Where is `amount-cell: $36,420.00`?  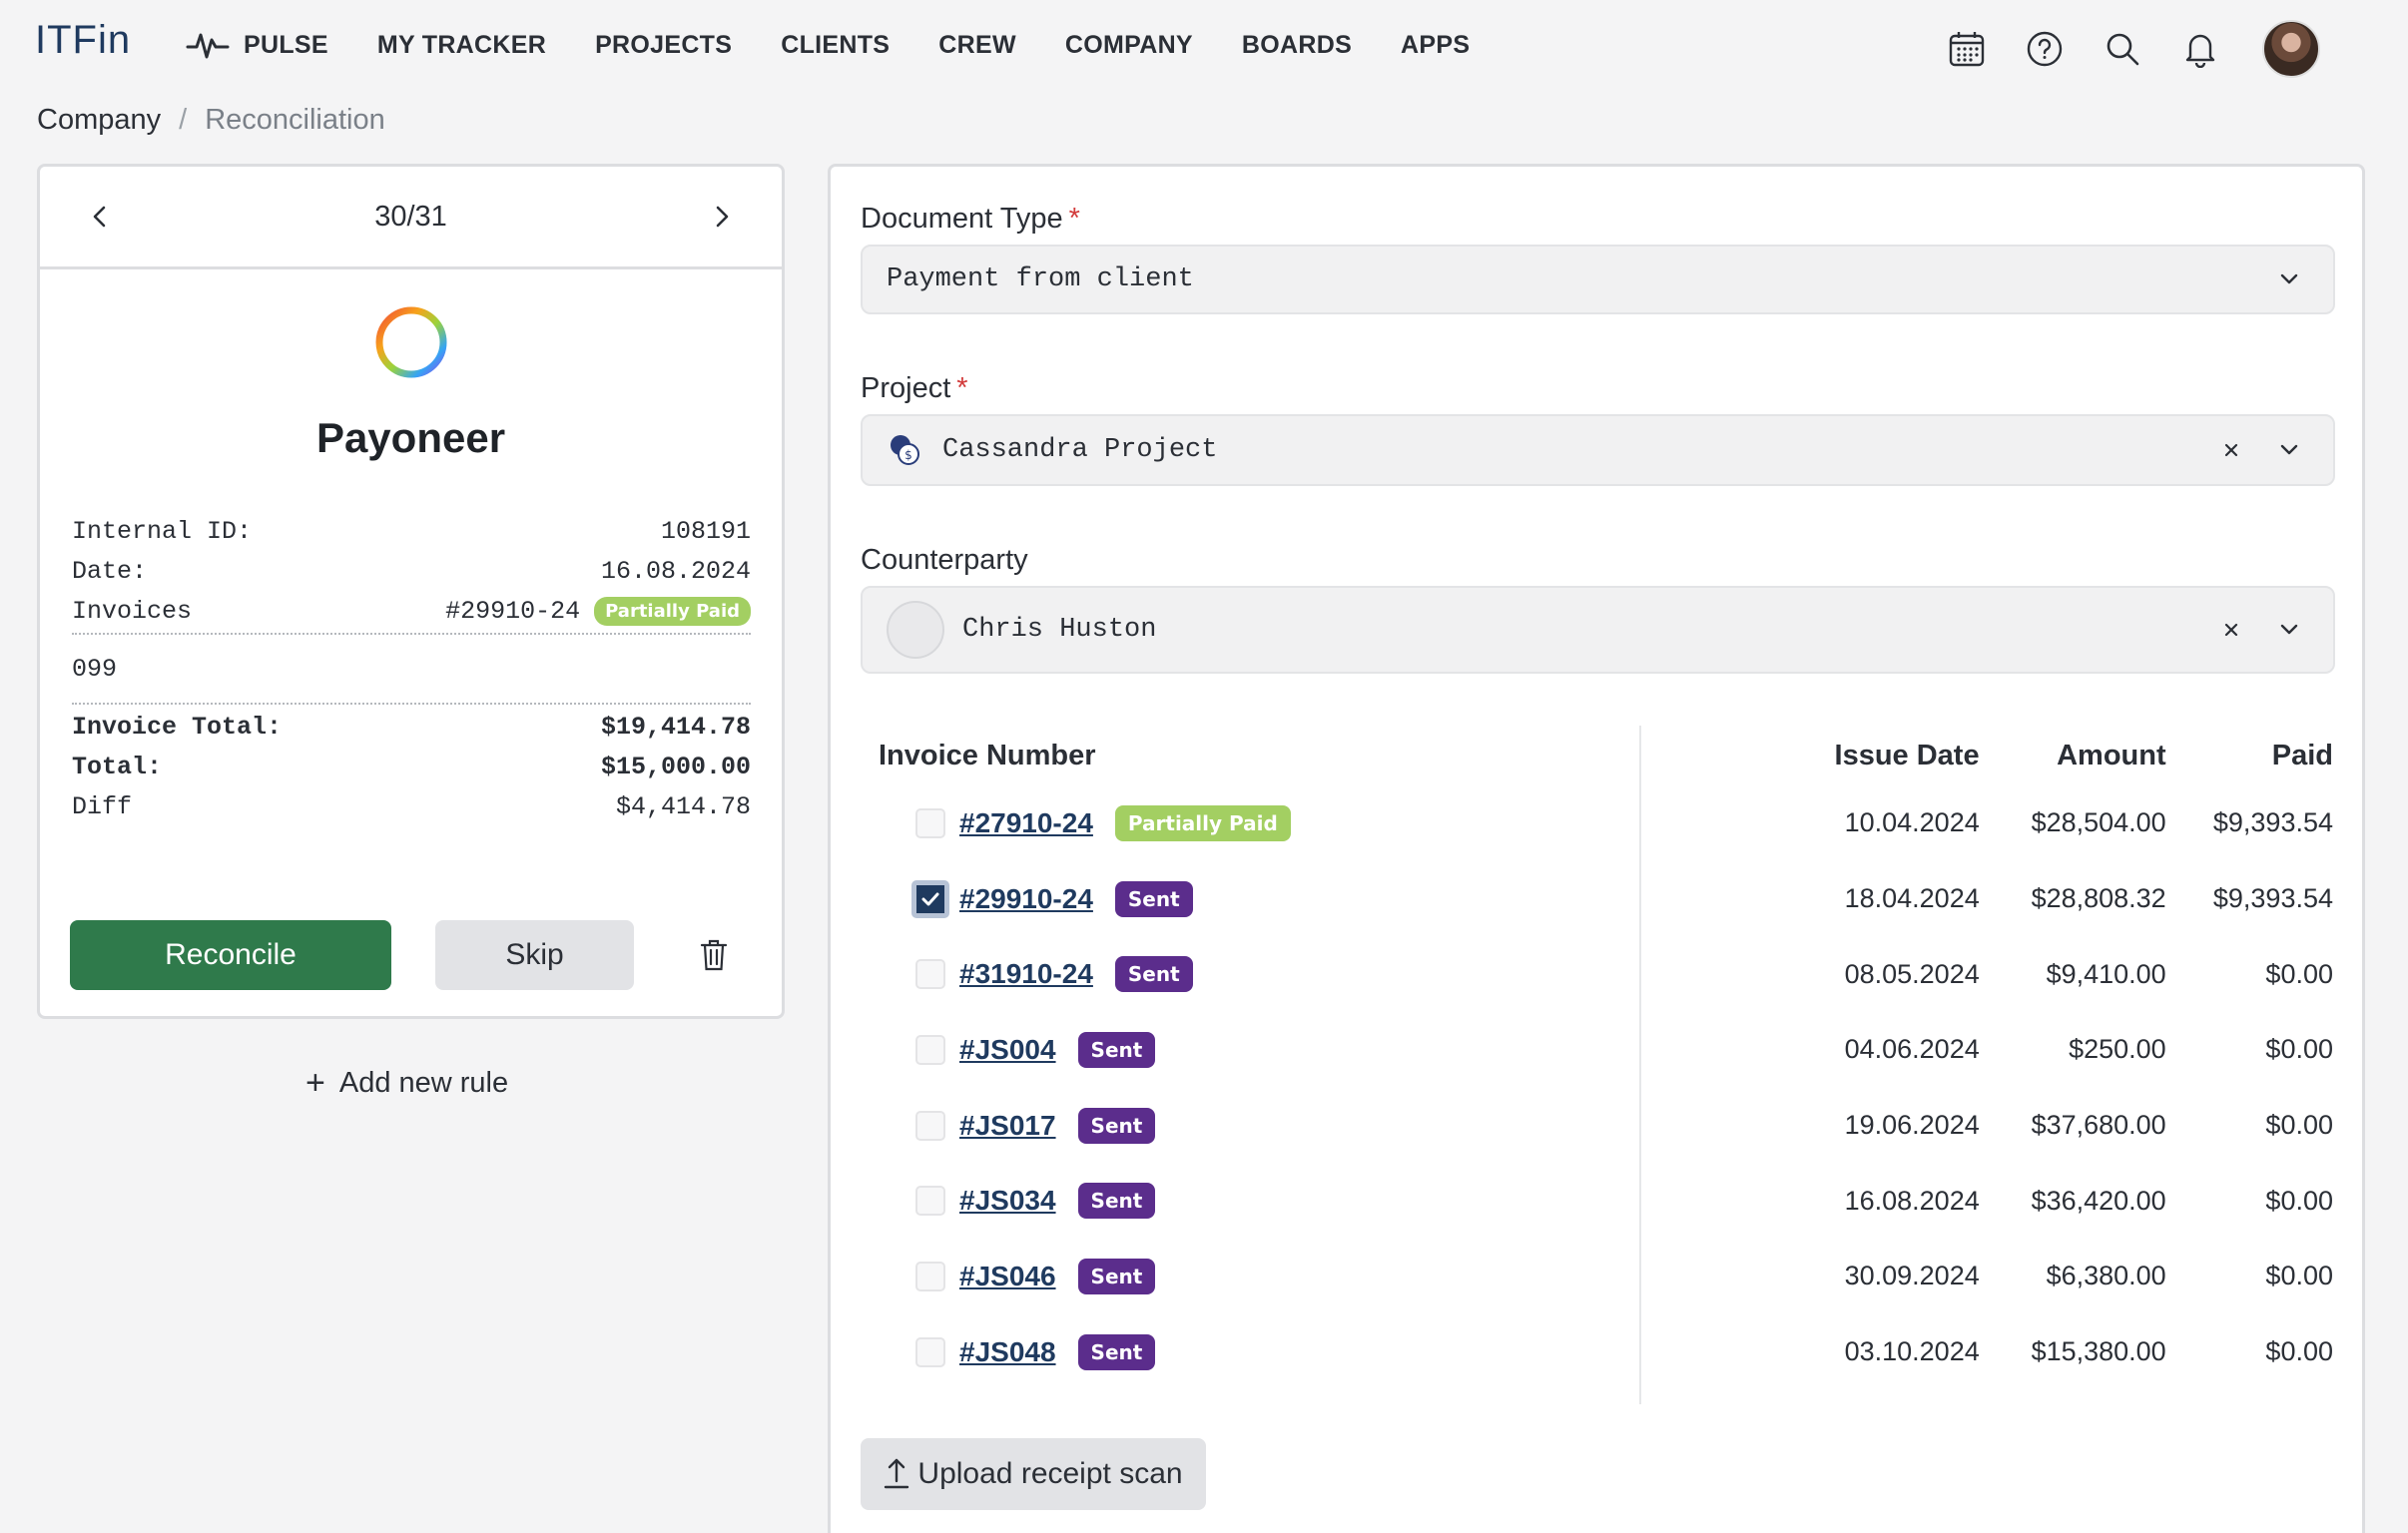 amount-cell: $36,420.00 is located at coordinates (2098, 1200).